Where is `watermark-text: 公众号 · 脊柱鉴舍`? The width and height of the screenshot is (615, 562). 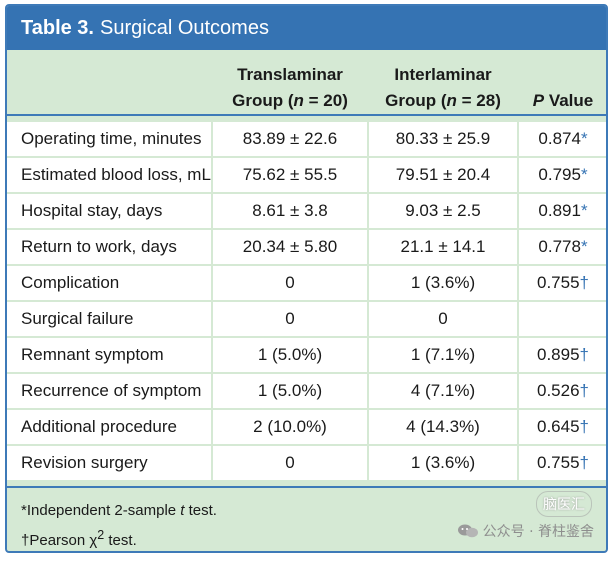
watermark-text: 公众号 · 脊柱鉴舍 is located at coordinates (538, 532).